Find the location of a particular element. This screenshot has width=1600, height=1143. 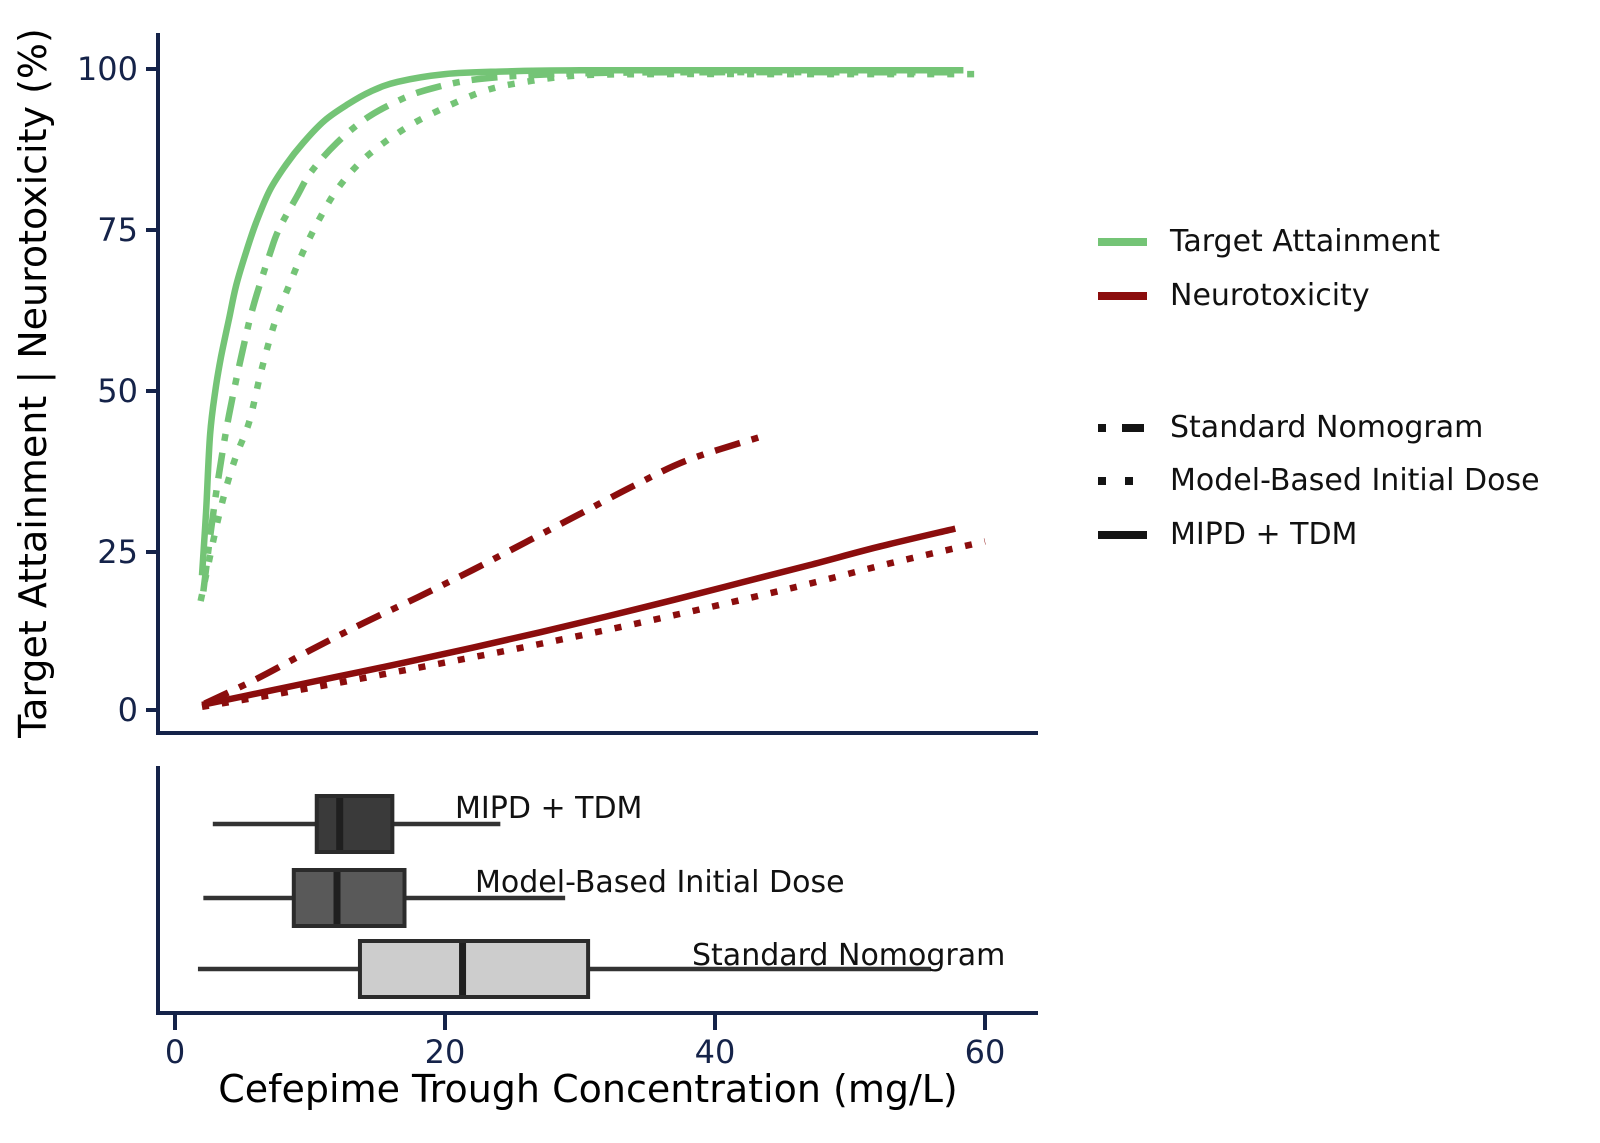

legend-label: Target Attainment is located at coordinates (1305, 241).